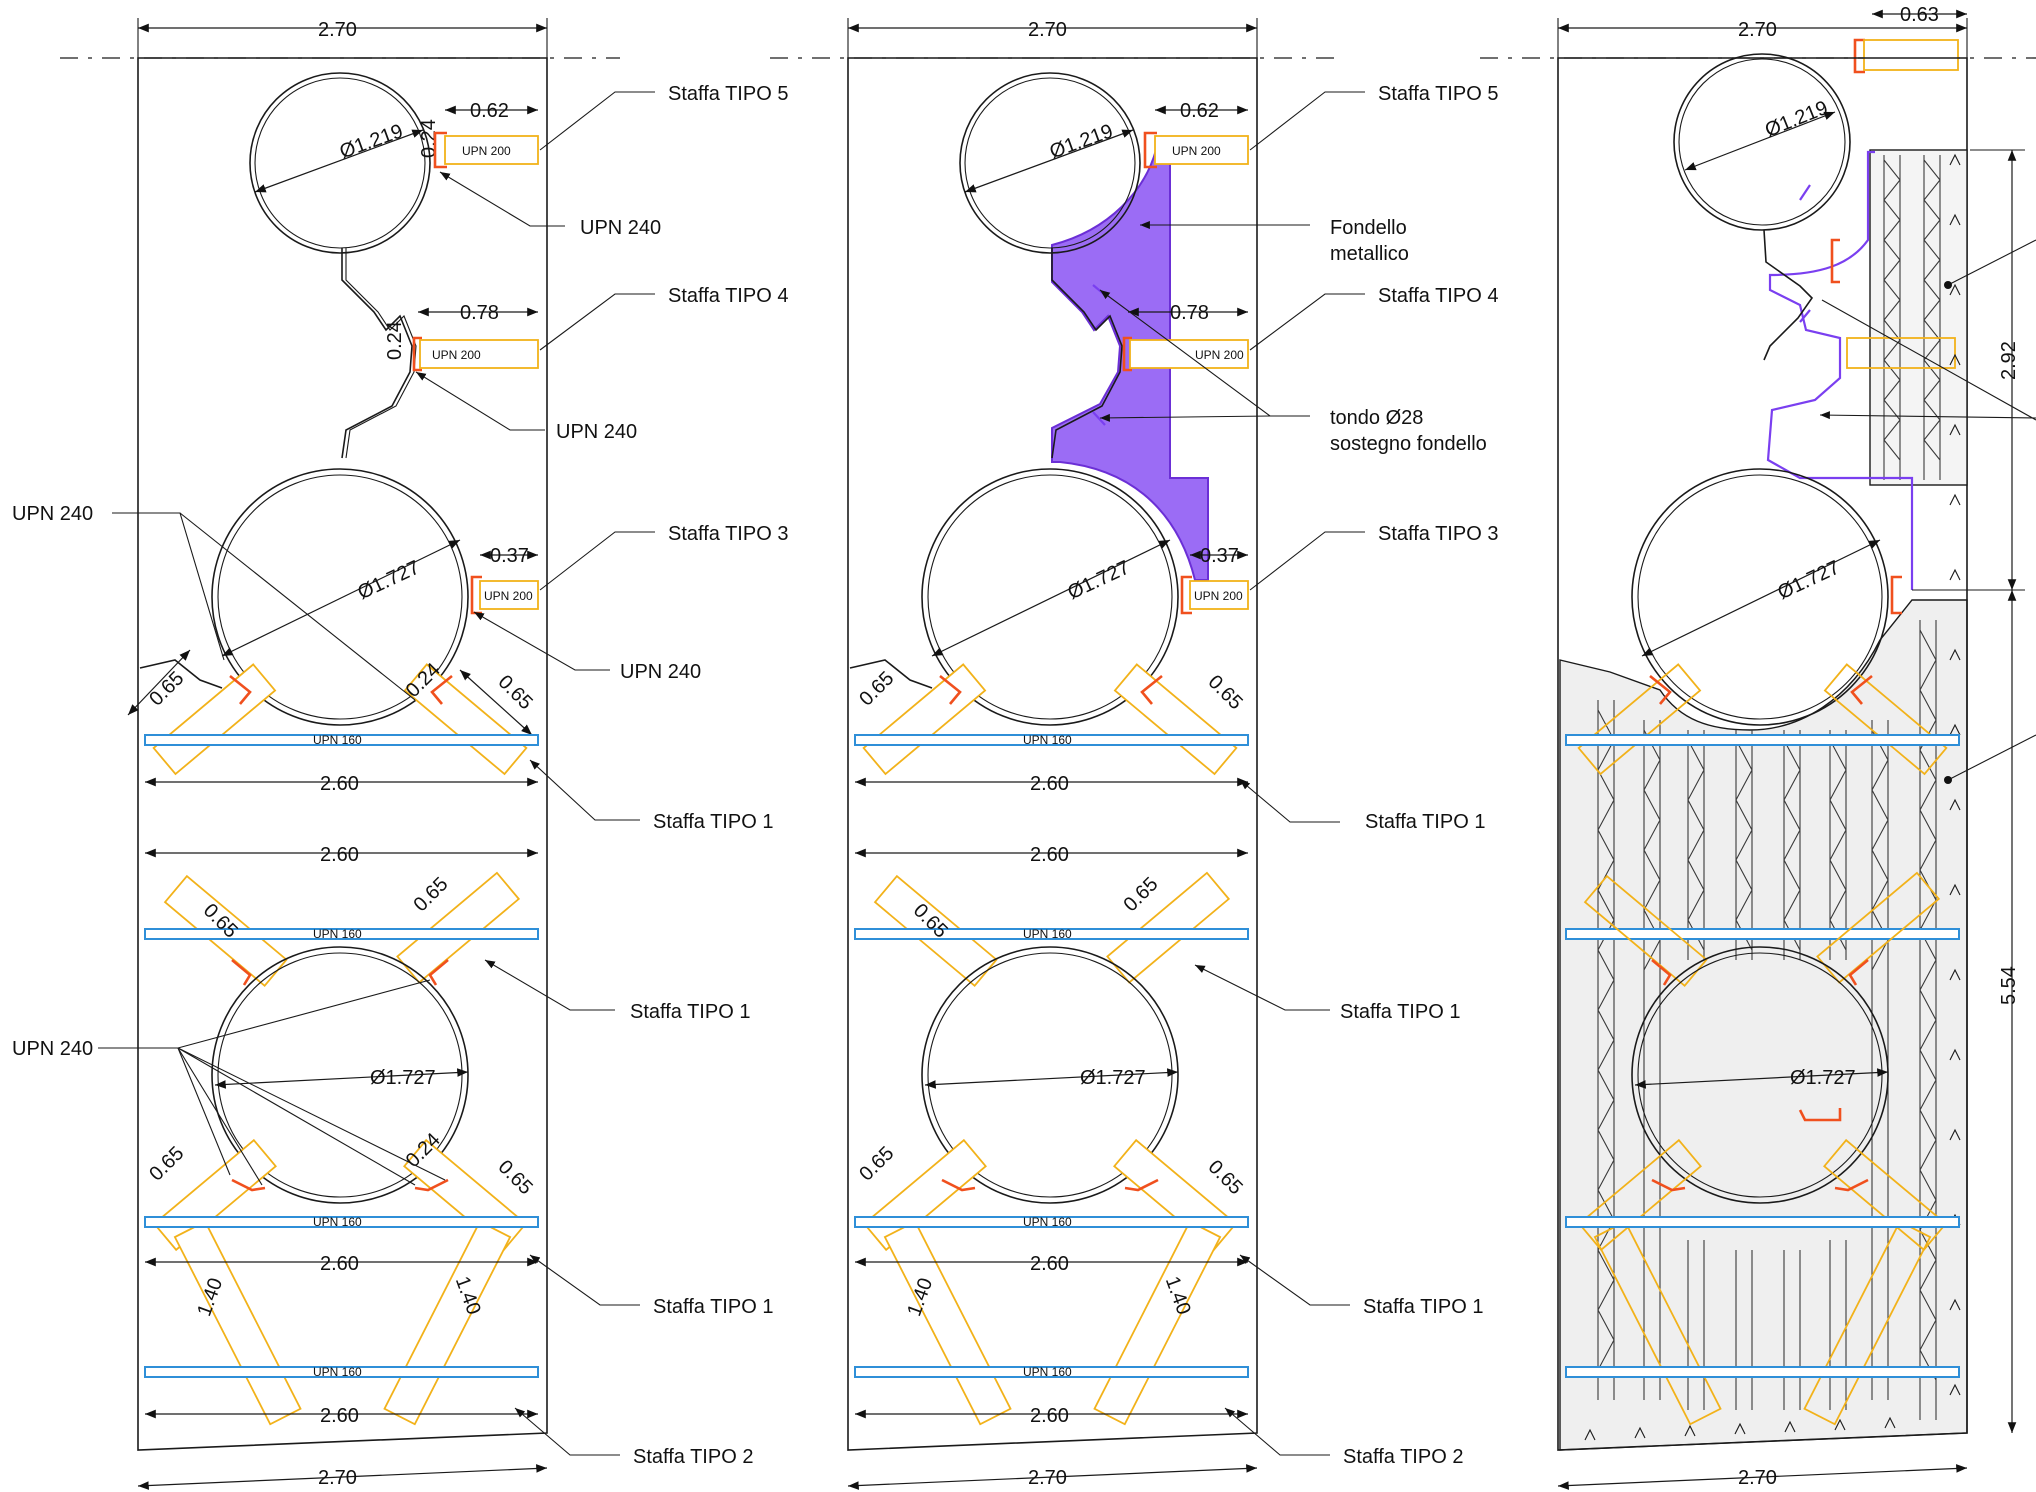 The height and width of the screenshot is (1492, 2036). I want to click on label-upn-240-c: UPN 240, so click(660, 672).